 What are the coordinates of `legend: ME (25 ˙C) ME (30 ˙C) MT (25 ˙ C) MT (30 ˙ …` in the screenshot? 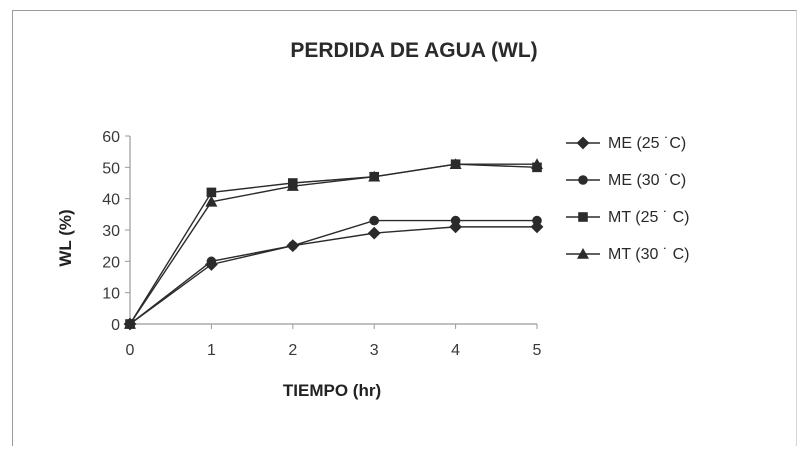 It's located at (627, 199).